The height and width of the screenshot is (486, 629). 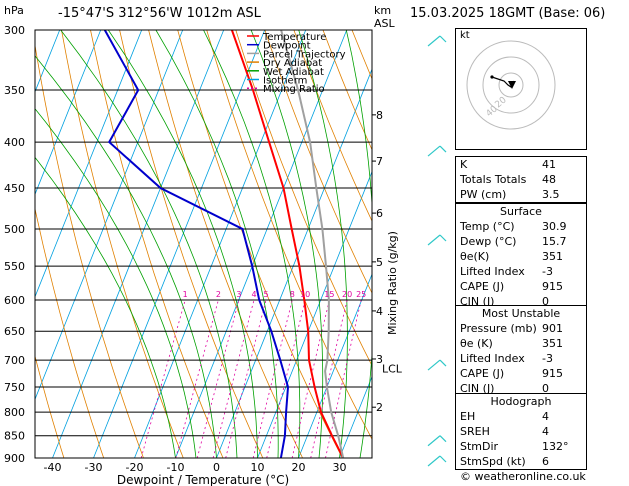 What do you see at coordinates (14, 30) in the screenshot?
I see `pressure-tick-label: 300` at bounding box center [14, 30].